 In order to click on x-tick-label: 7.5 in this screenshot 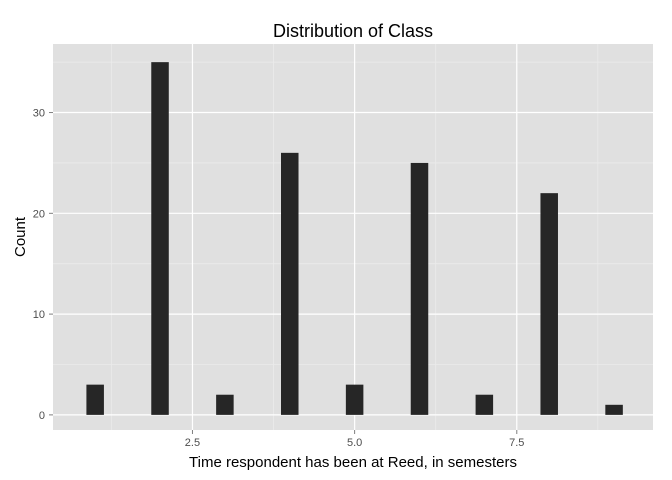, I will do `click(516, 443)`.